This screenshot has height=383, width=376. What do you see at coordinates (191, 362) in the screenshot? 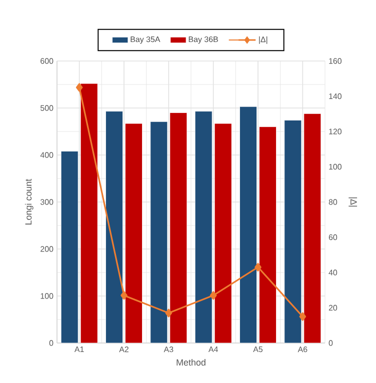
I see `x-axis-title: Method` at bounding box center [191, 362].